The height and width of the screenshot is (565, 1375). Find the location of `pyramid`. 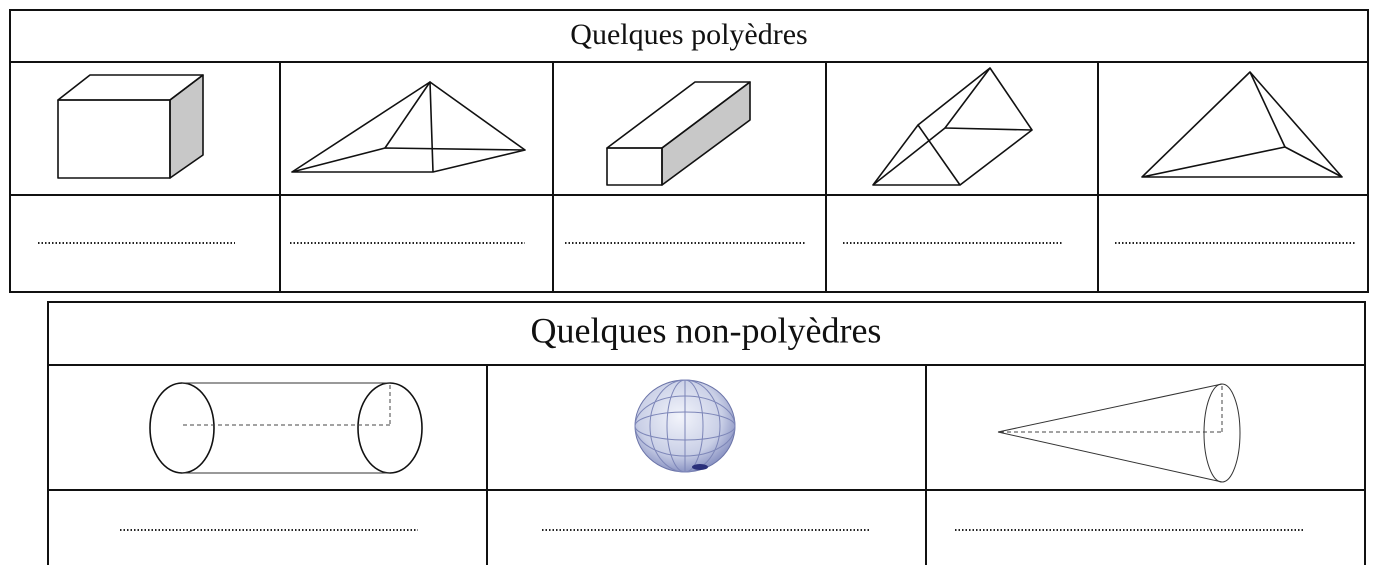

pyramid is located at coordinates (408, 127).